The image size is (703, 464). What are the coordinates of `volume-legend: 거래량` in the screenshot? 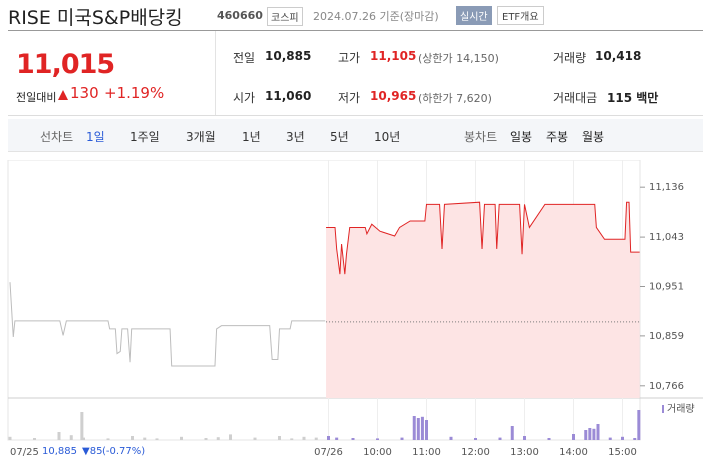 It's located at (681, 409).